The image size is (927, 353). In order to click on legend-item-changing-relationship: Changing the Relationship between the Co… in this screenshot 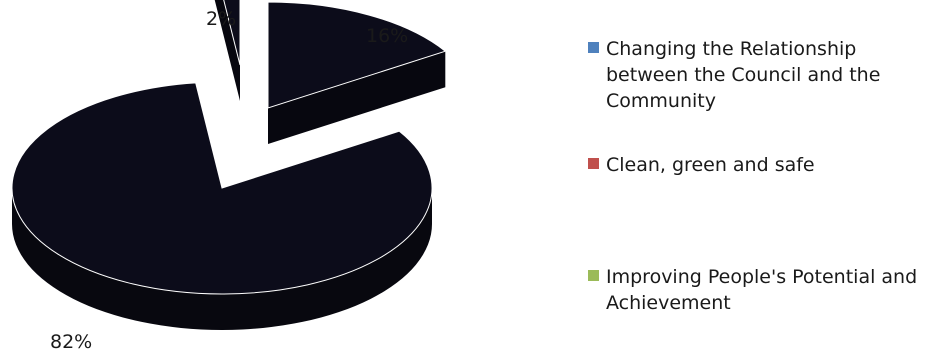, I will do `click(757, 75)`.